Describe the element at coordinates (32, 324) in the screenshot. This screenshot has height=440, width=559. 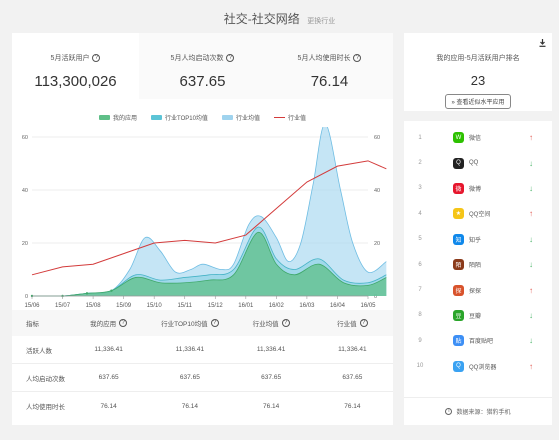
I see `table-header-cell: 指标` at that location.